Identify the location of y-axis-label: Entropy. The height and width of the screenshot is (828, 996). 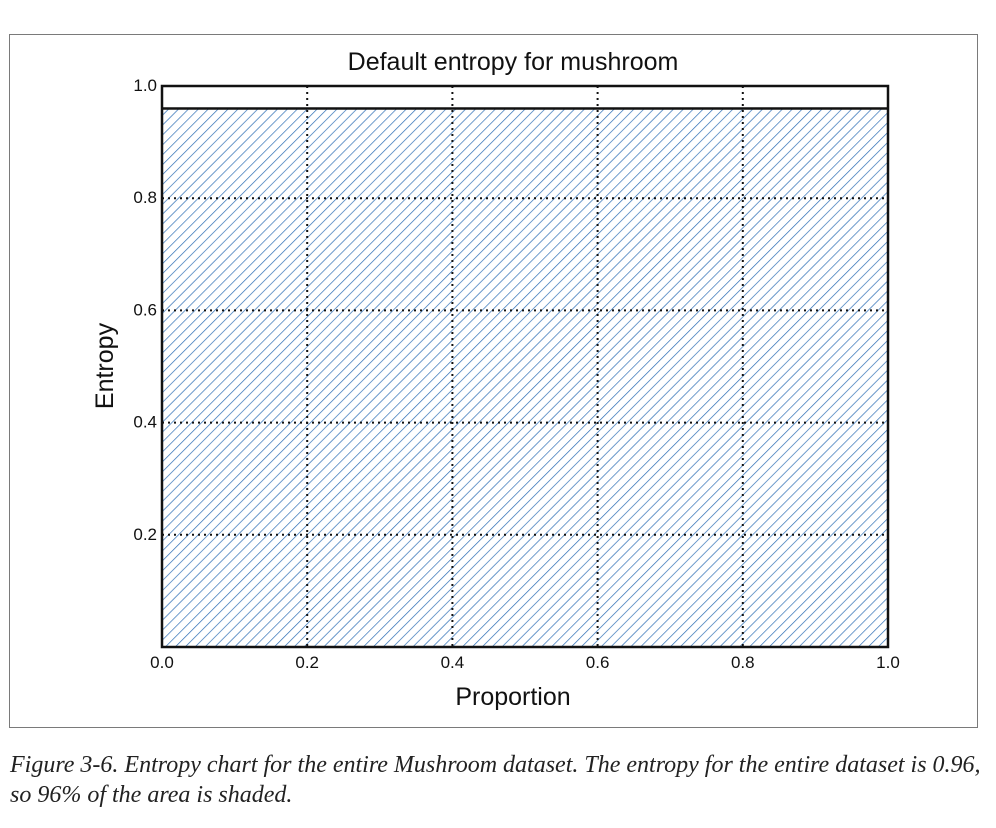
(105, 365).